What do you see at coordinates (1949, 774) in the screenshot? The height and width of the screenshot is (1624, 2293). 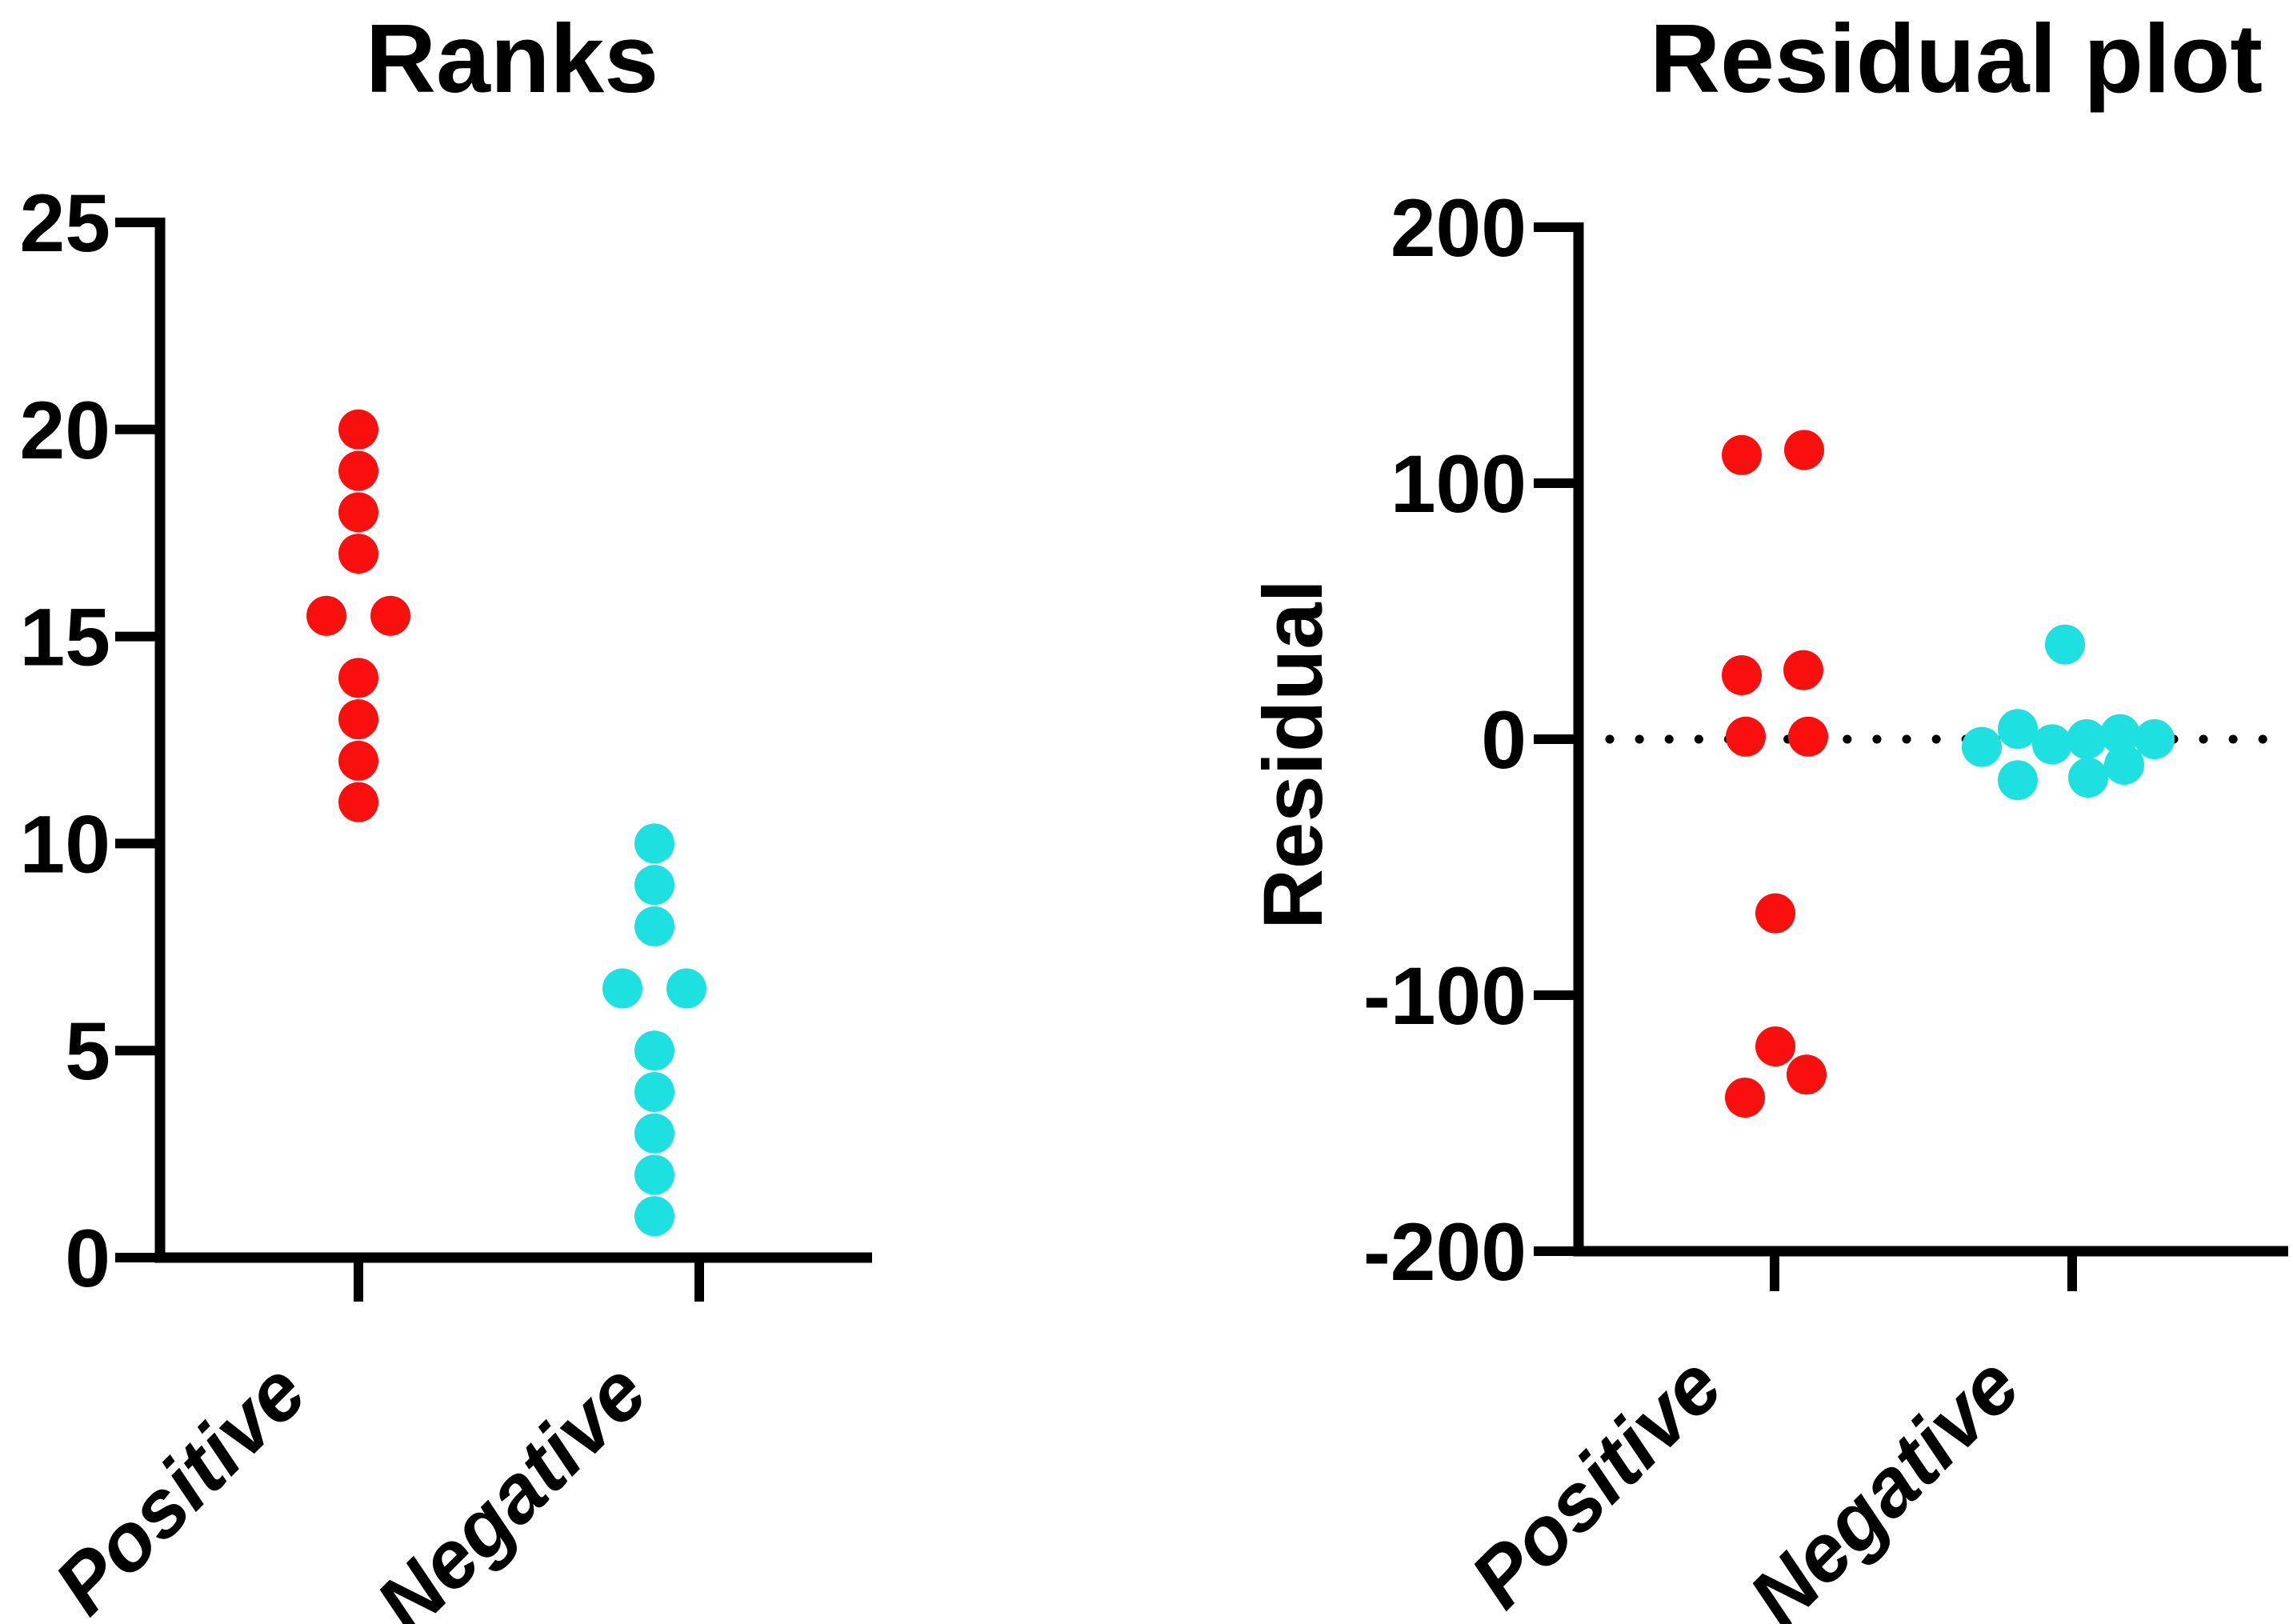 I see `residual-data-points` at bounding box center [1949, 774].